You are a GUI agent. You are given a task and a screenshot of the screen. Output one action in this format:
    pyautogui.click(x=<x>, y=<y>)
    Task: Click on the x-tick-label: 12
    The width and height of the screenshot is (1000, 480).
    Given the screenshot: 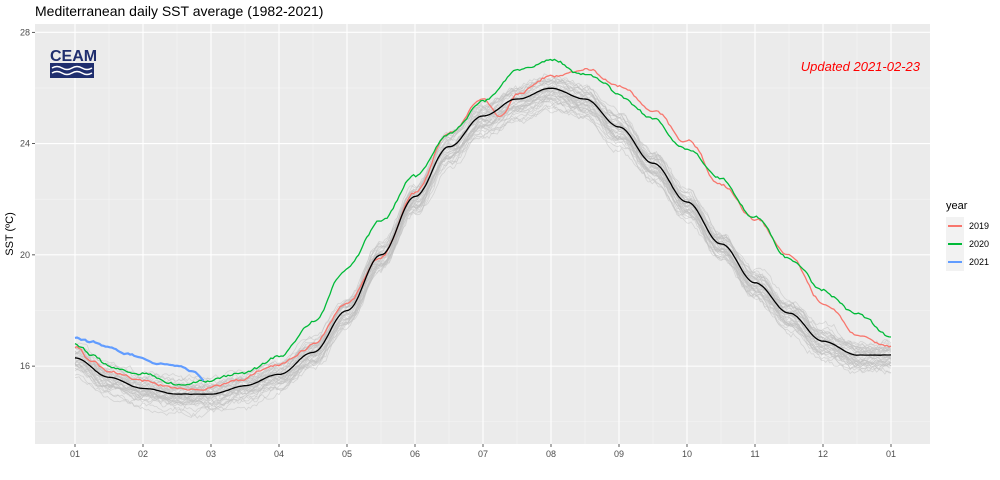 What is the action you would take?
    pyautogui.click(x=823, y=454)
    